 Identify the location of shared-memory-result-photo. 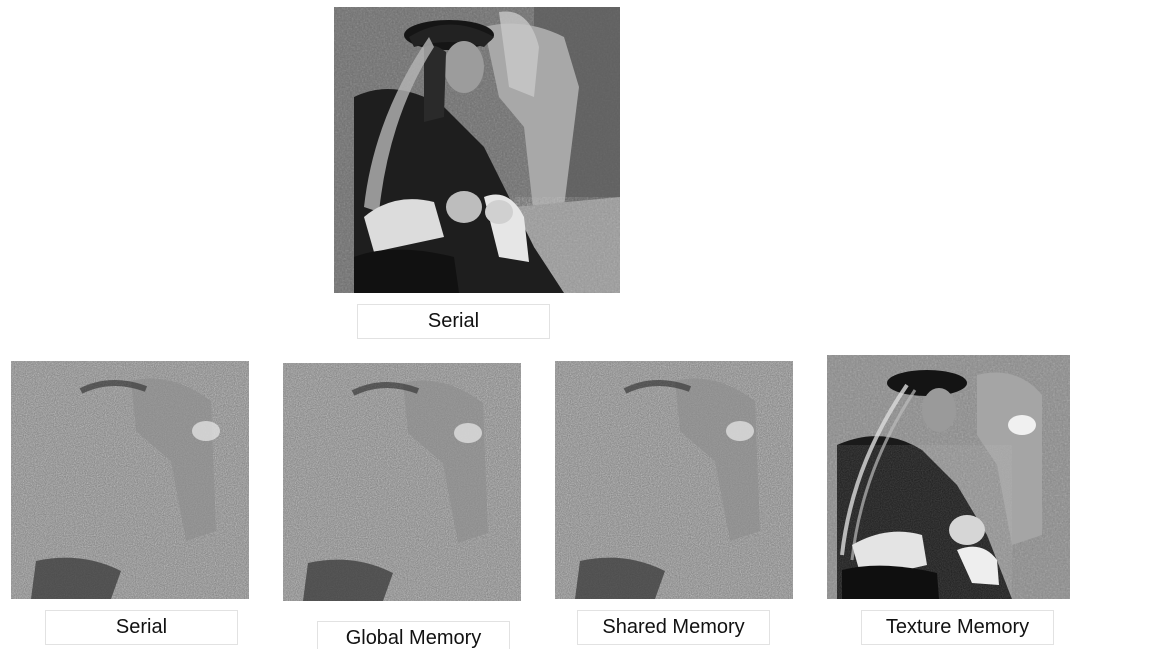
(674, 480).